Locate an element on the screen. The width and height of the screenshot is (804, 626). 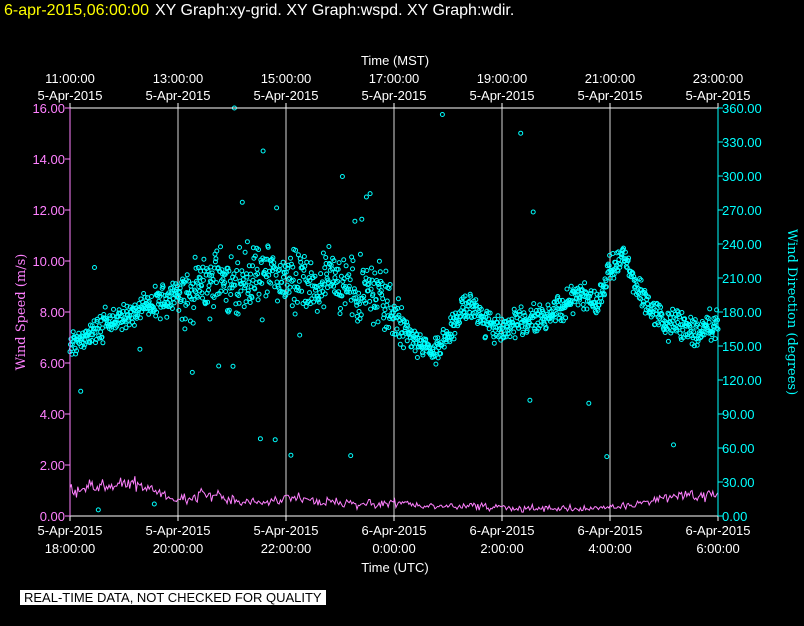
right-tick-label: 30.00 is located at coordinates (738, 482).